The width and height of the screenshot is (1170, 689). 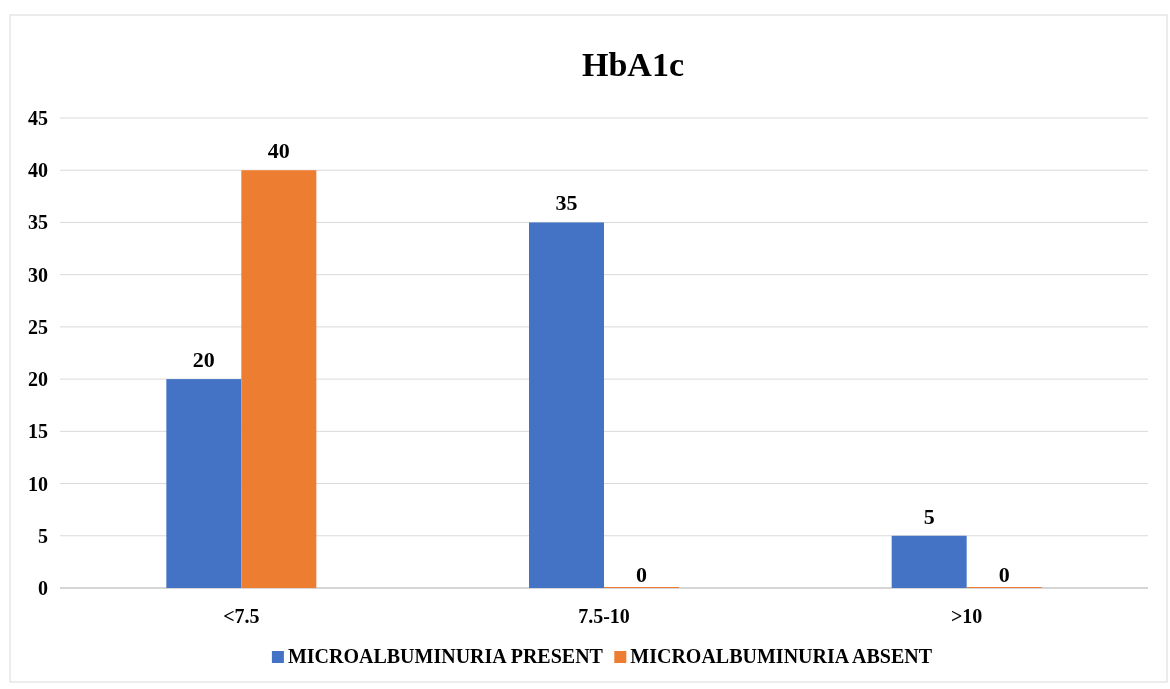 What do you see at coordinates (203, 360) in the screenshot?
I see `data-label: 20` at bounding box center [203, 360].